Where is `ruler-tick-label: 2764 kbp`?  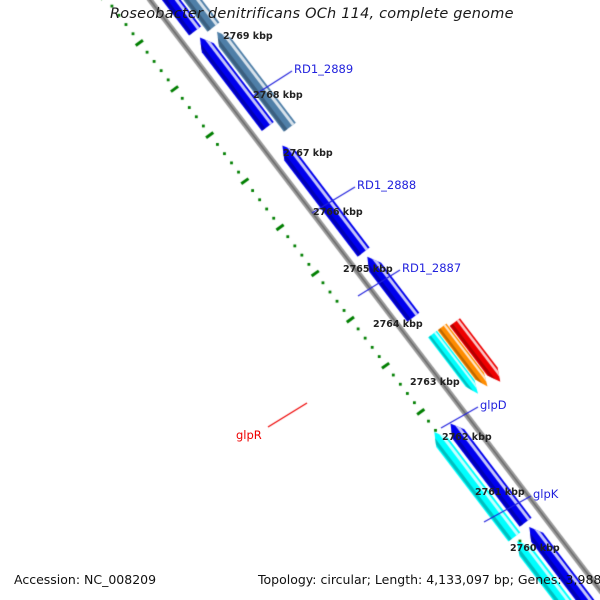 ruler-tick-label: 2764 kbp is located at coordinates (398, 324).